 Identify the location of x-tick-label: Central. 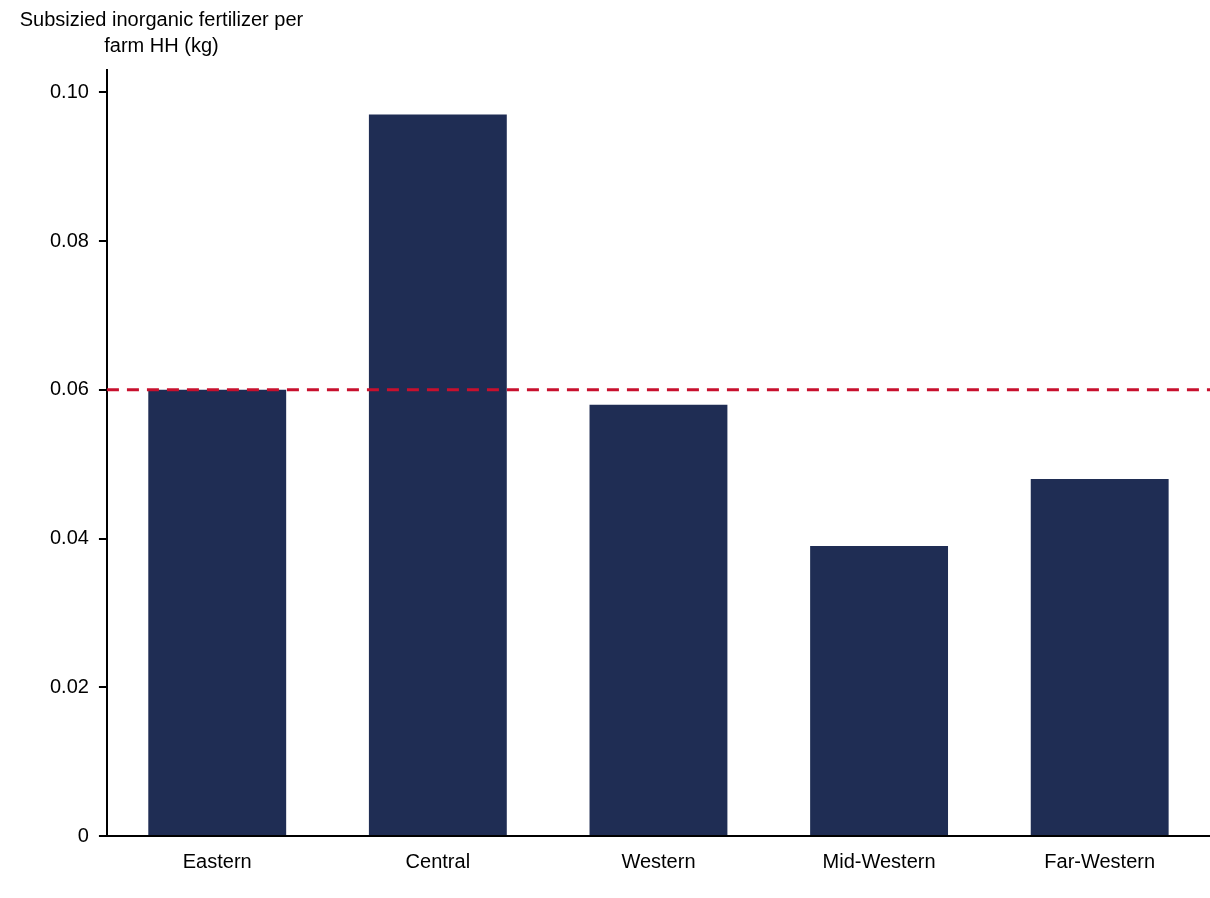
(438, 860).